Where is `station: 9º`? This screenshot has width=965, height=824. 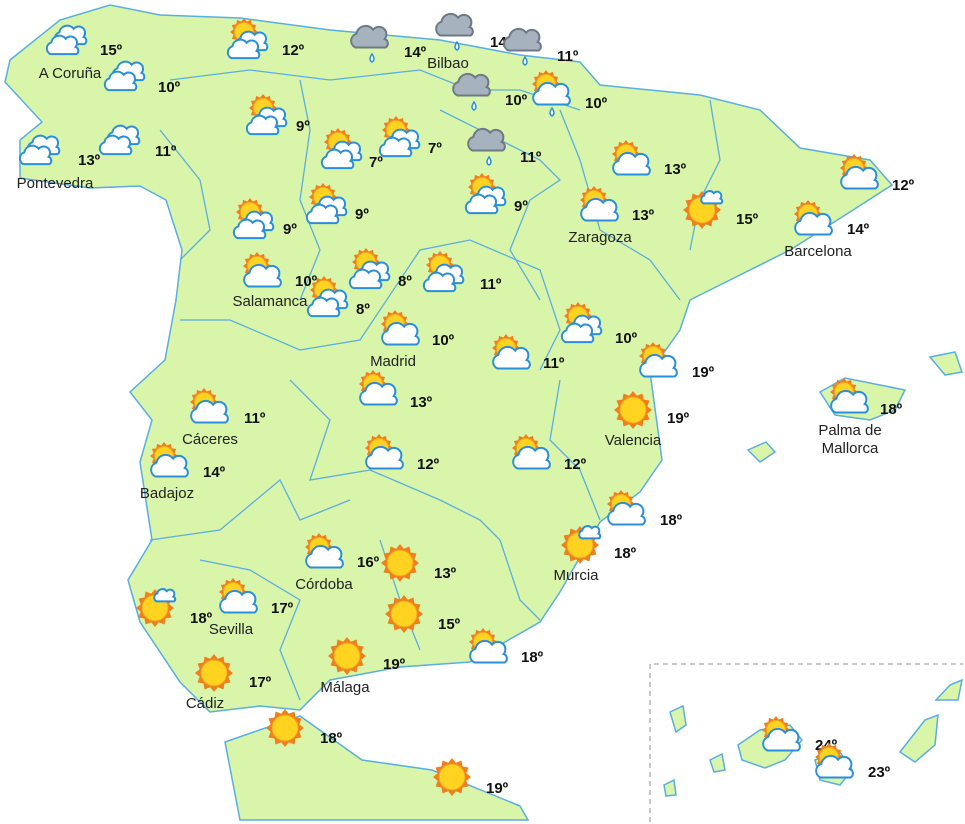 station: 9º is located at coordinates (496, 194).